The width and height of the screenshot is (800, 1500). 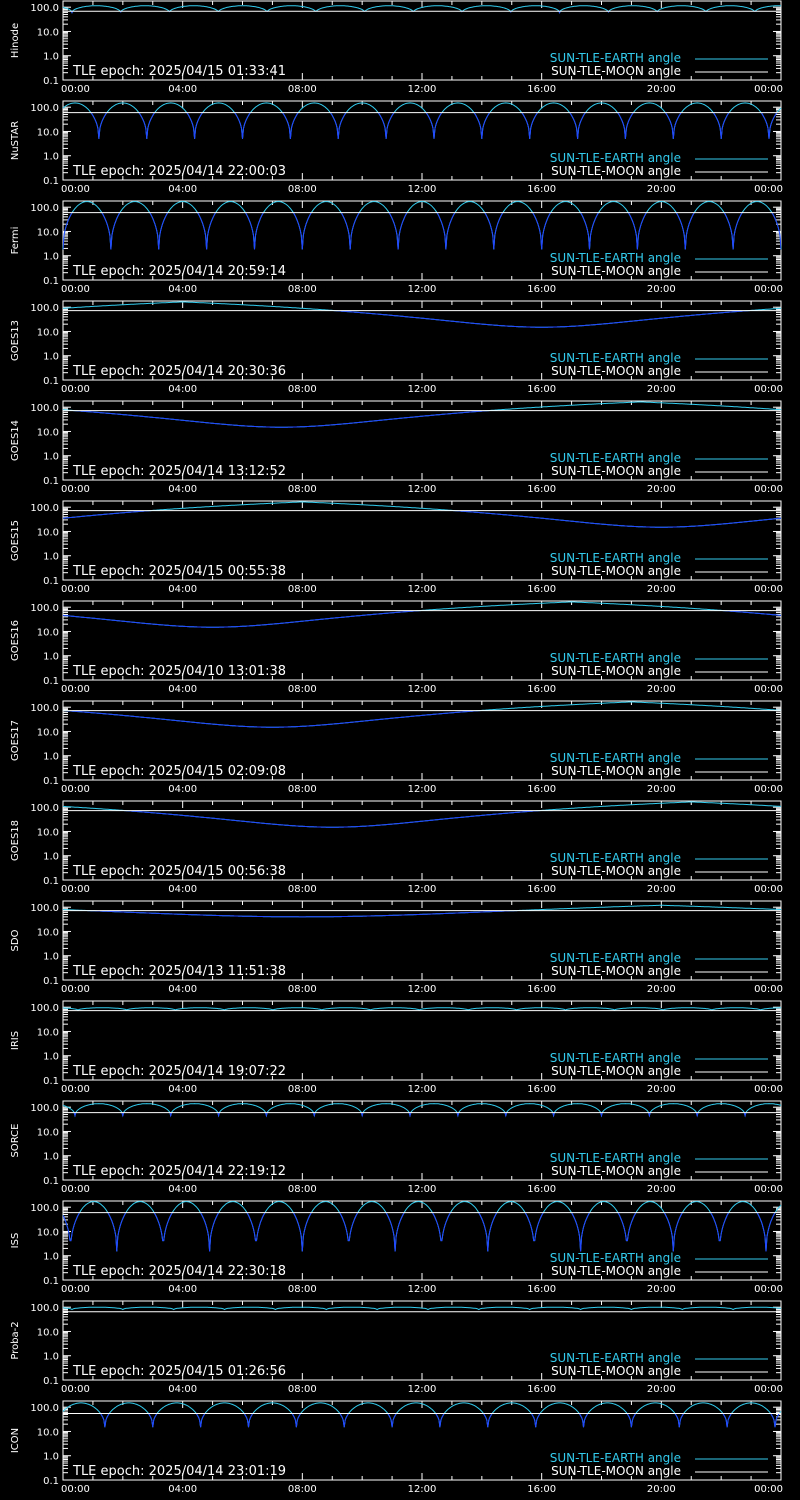 I want to click on satellite-name: NuSTAR, so click(x=15, y=140).